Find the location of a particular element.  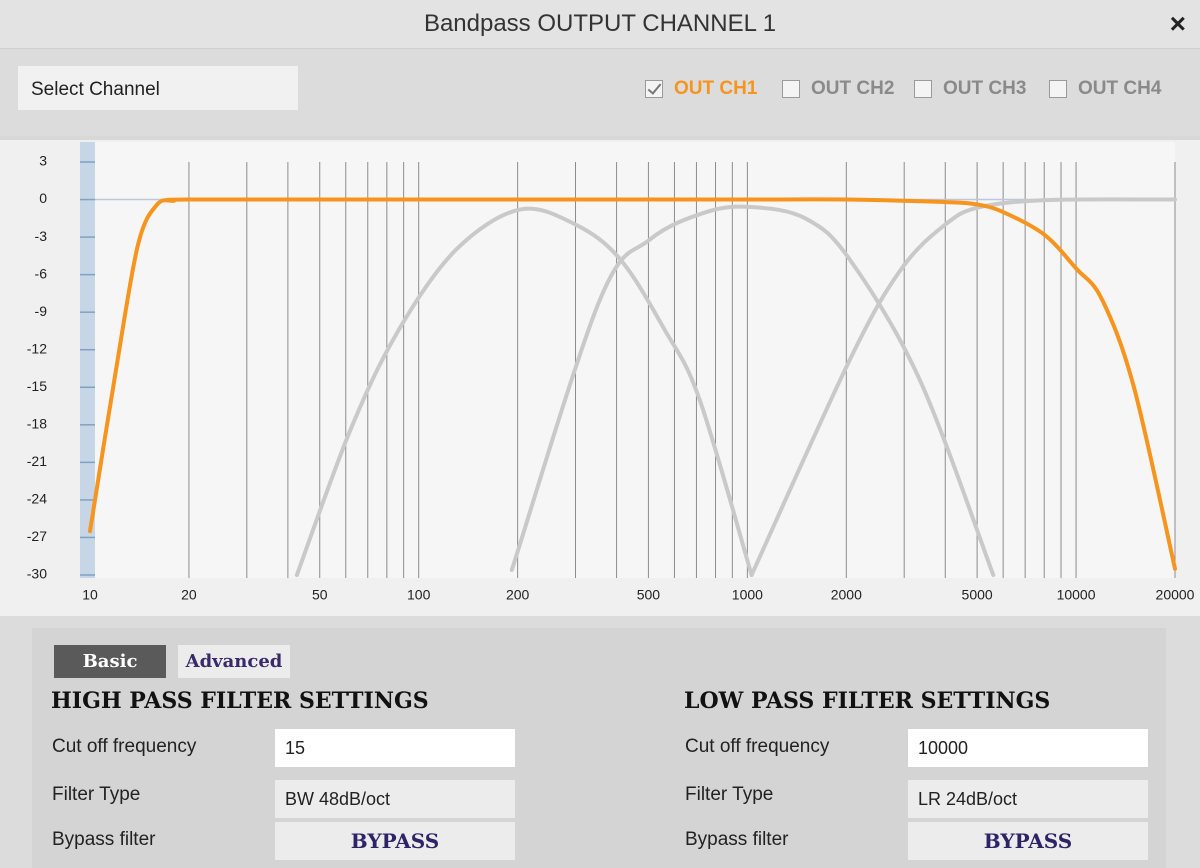

x-tick-label: 50 is located at coordinates (320, 595).